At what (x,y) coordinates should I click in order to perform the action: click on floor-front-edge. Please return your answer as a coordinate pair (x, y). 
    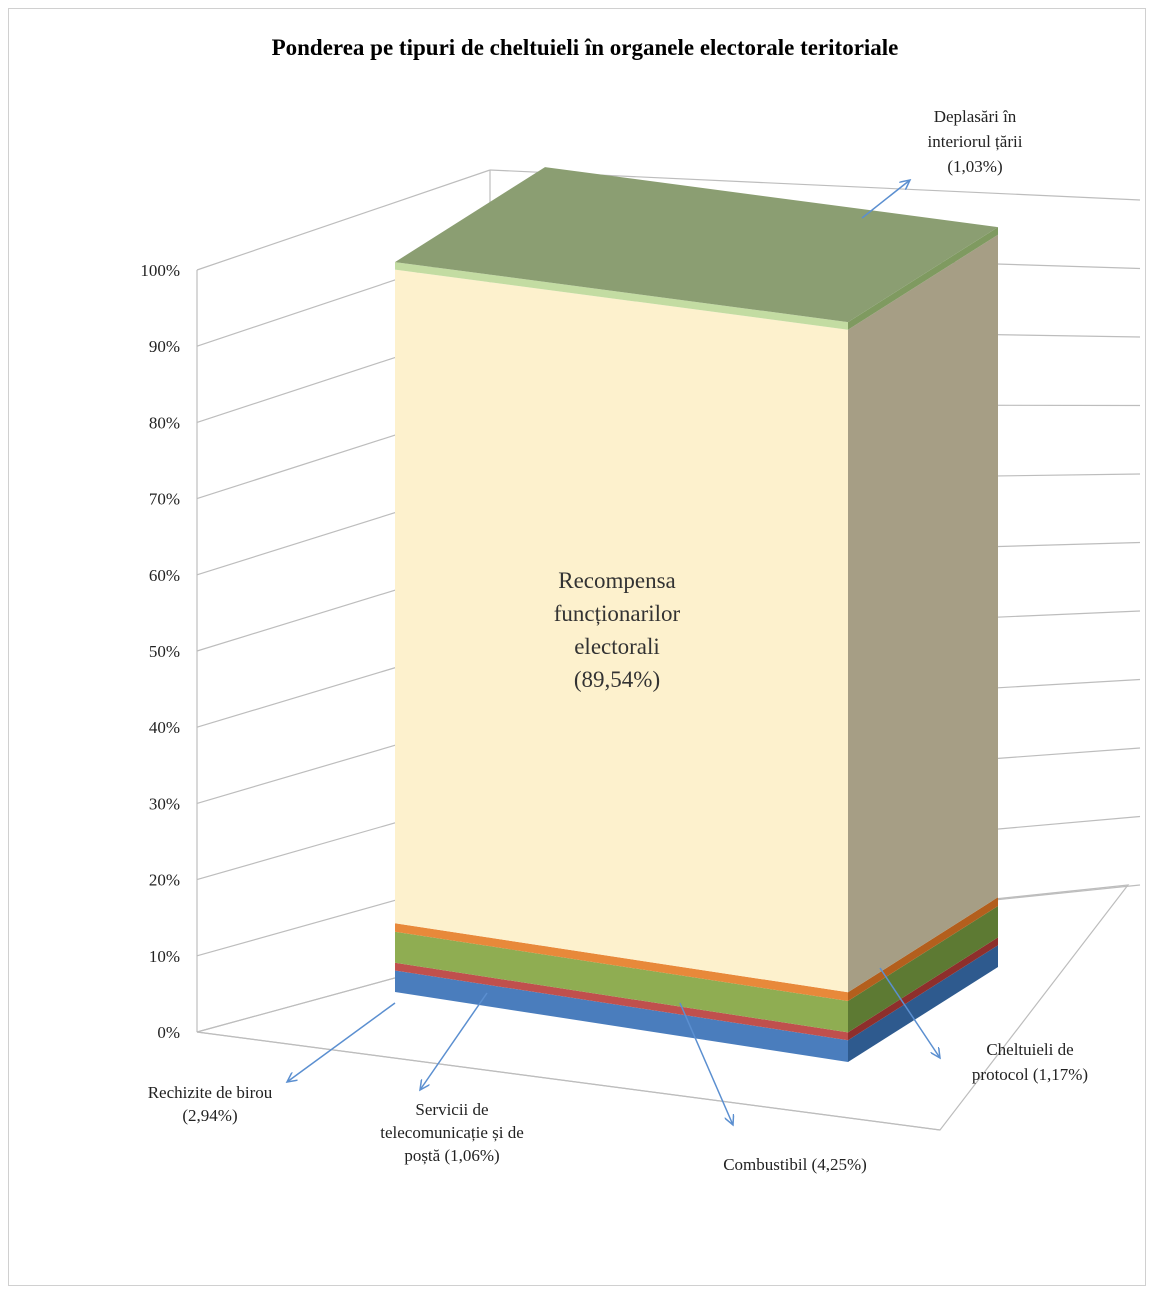
    Looking at the image, I should click on (568, 1081).